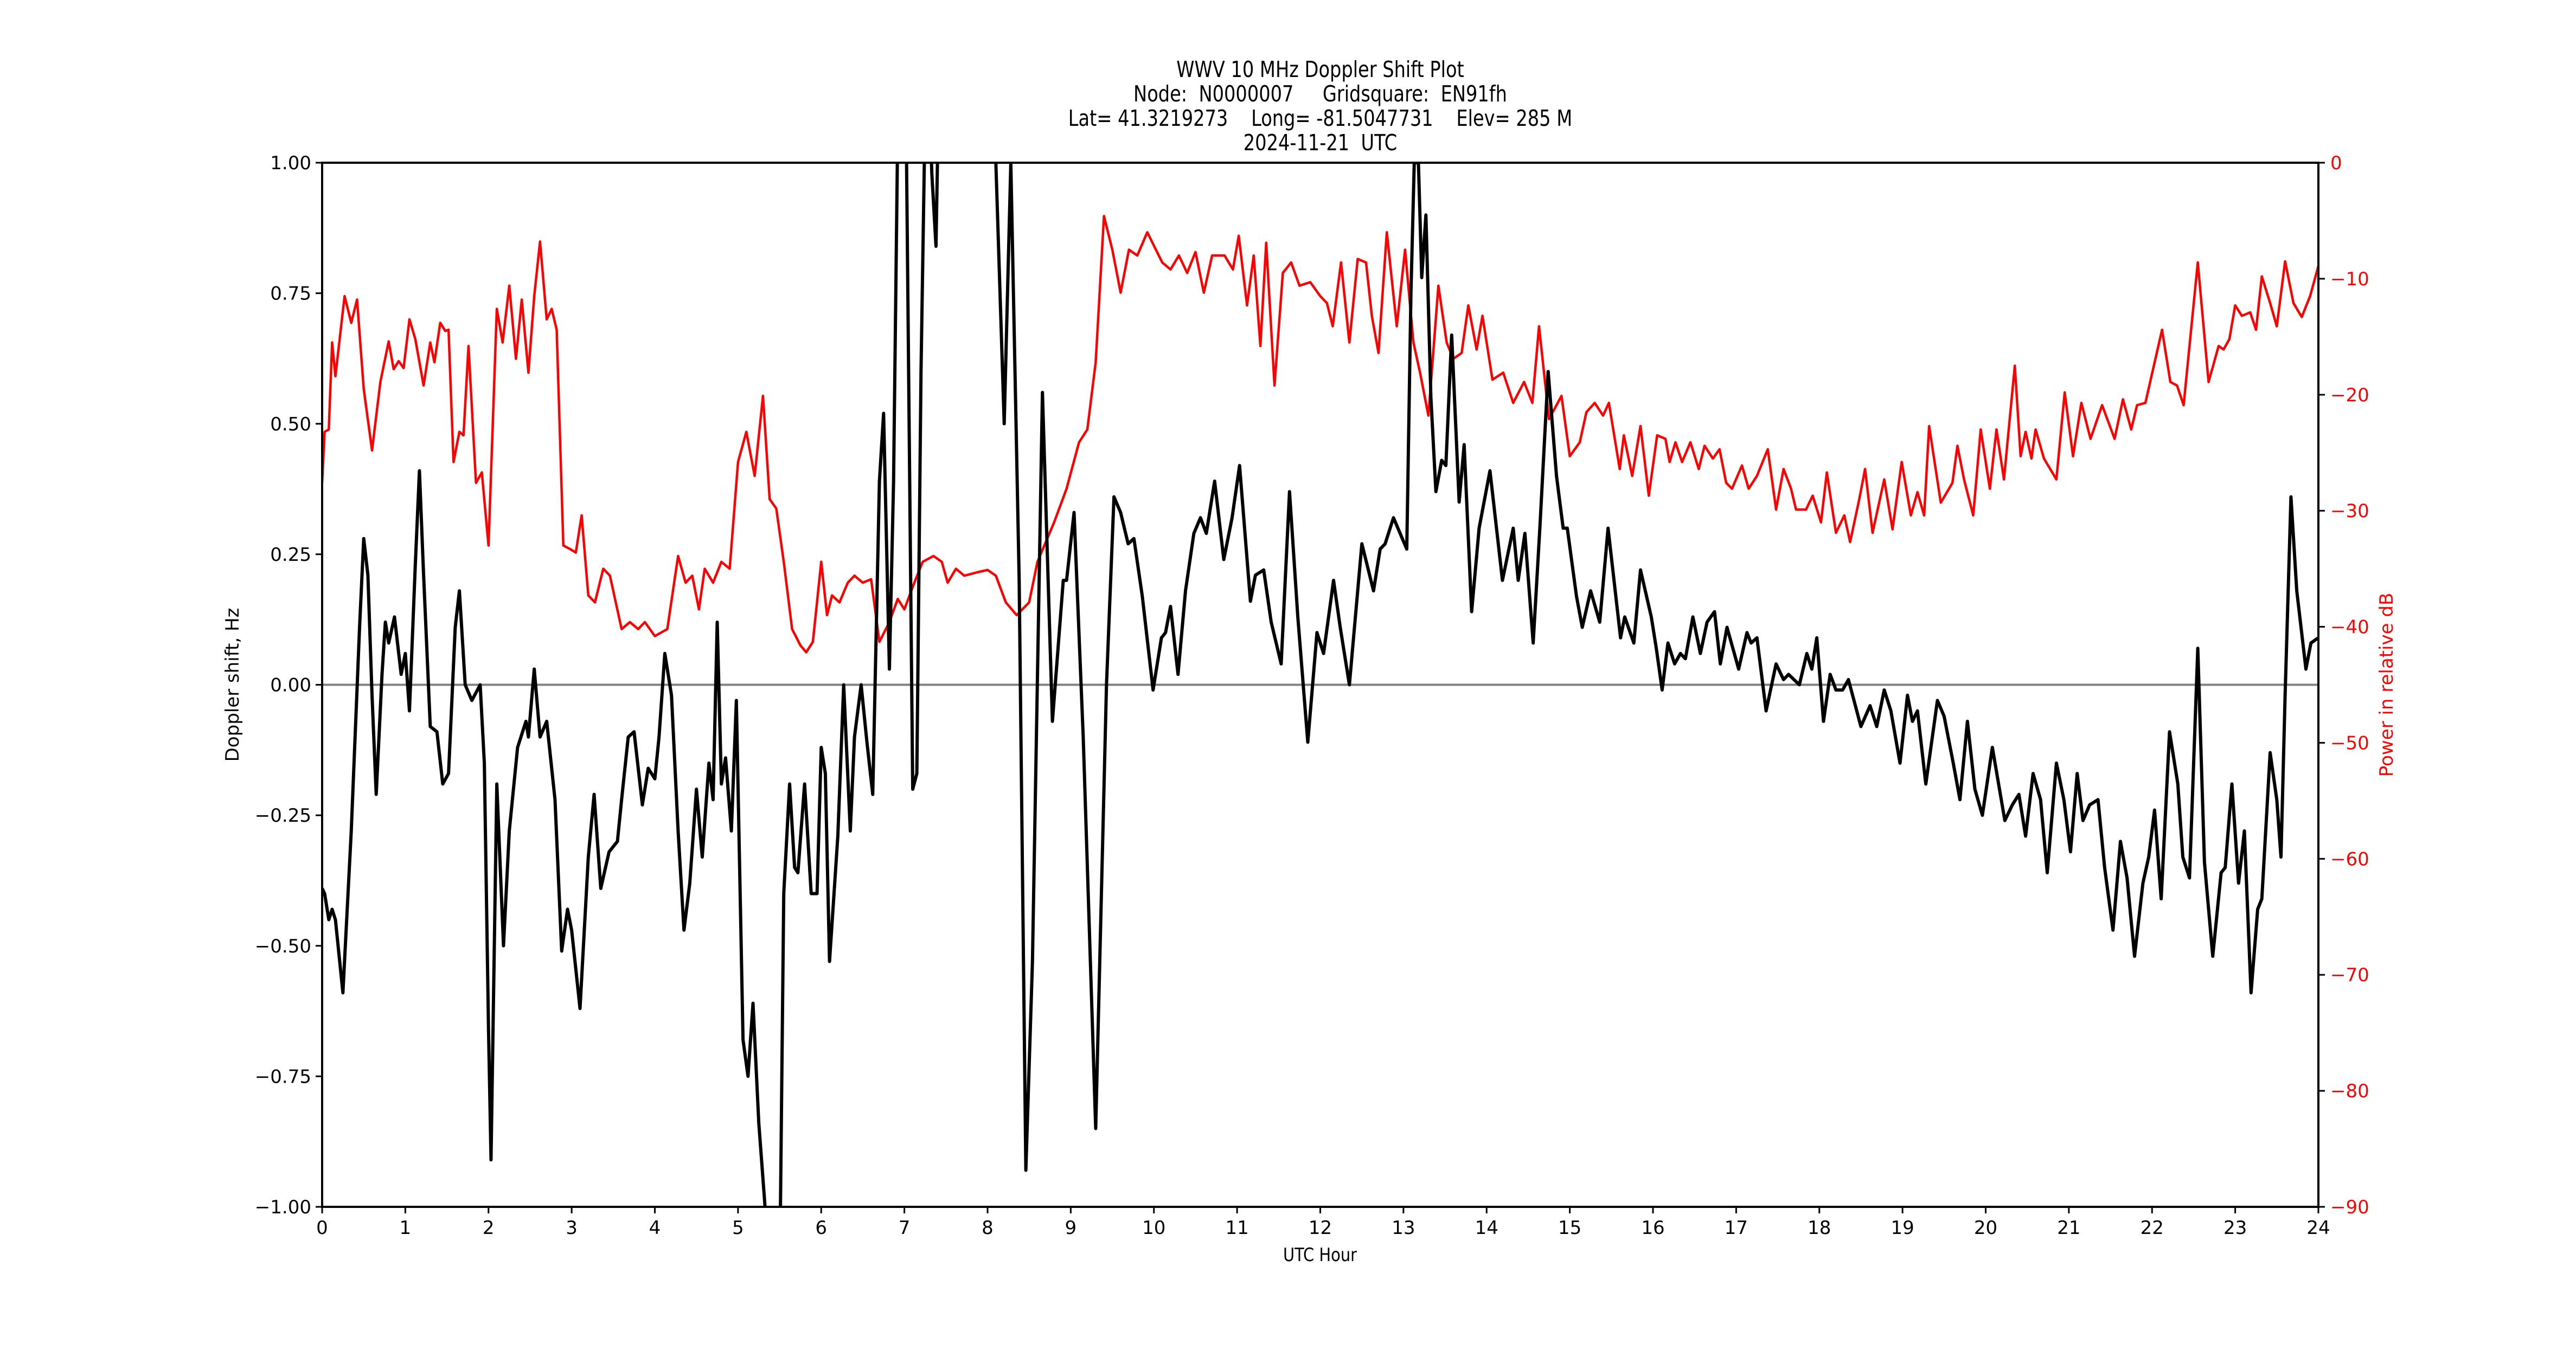  Describe the element at coordinates (2068, 1228) in the screenshot. I see `x-tick-label: 21` at that location.